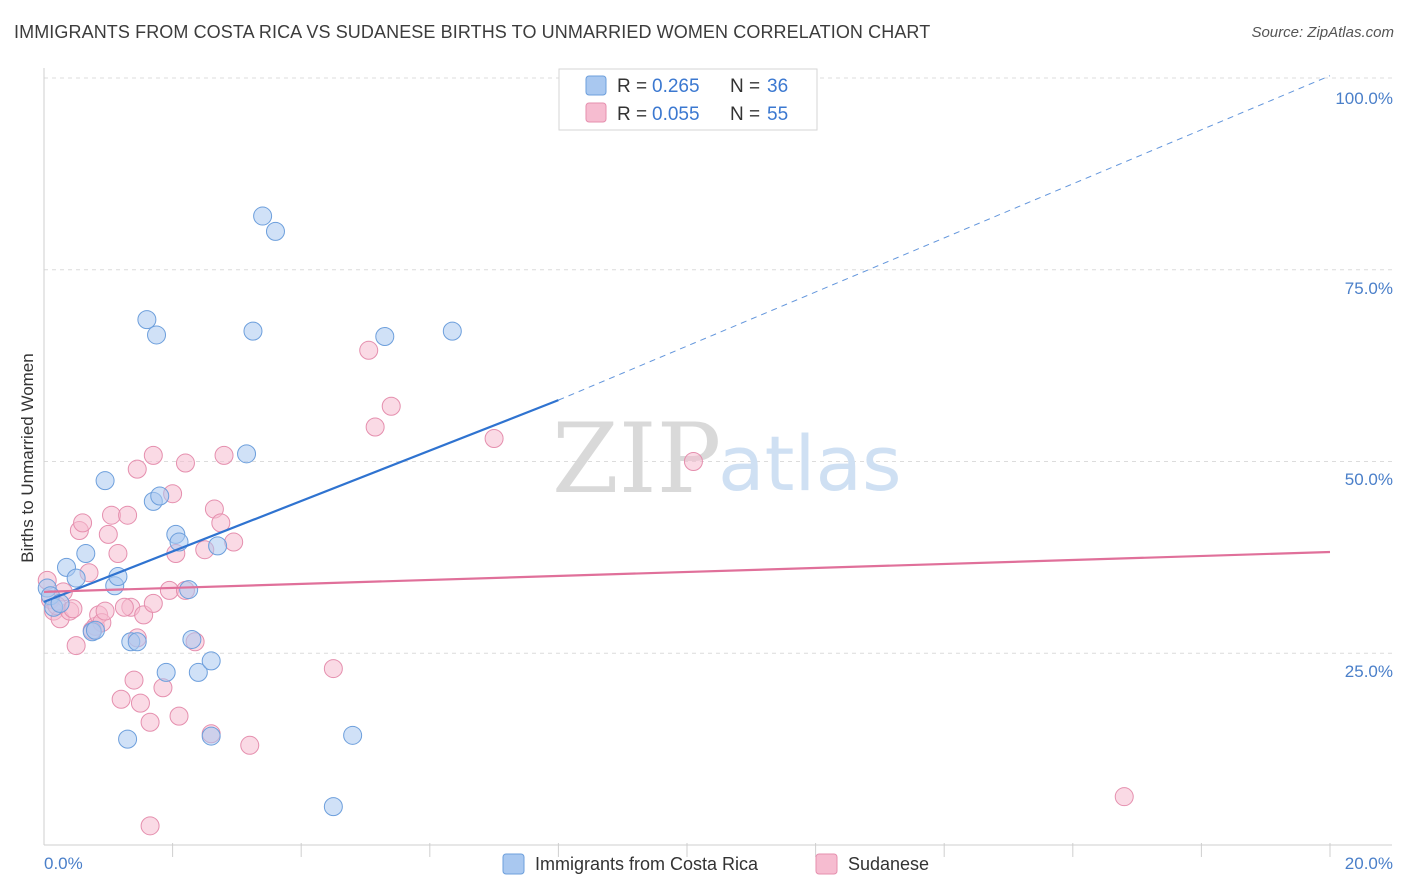  Describe the element at coordinates (826, 864) in the screenshot. I see `series-legend-swatch-pink` at that location.